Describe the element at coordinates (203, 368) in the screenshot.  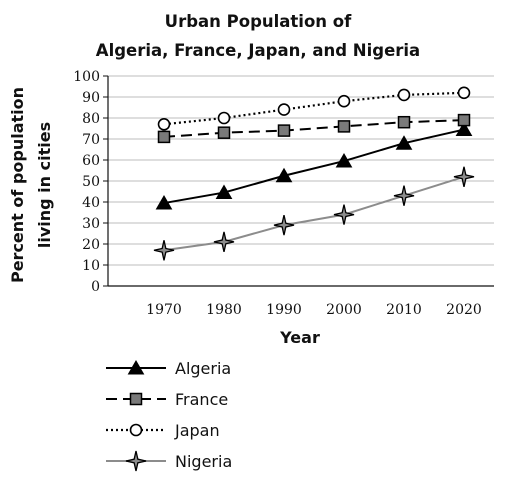
I see `legend-label: Algeria` at that location.